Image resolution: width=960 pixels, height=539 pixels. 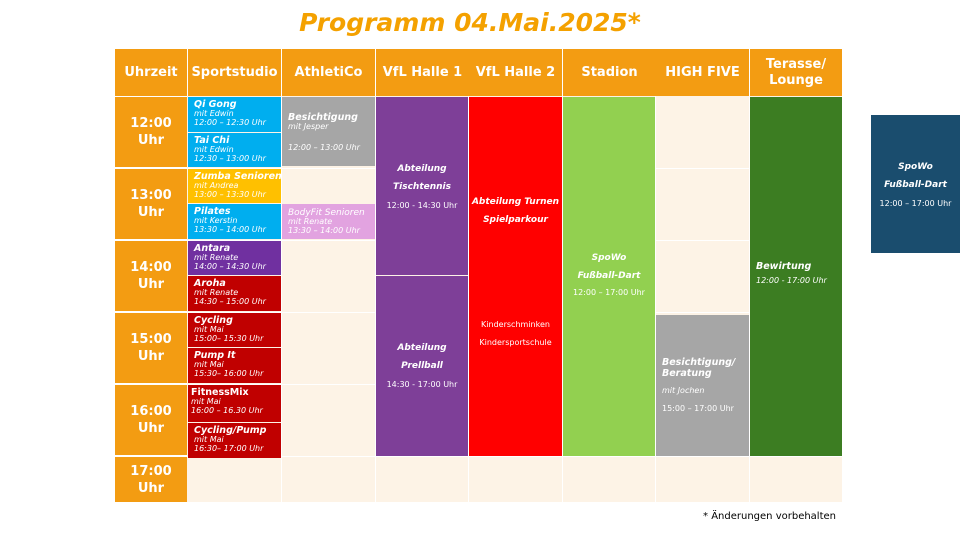 I want to click on event-aroha: Aroha mit Renate 14:30 – 15:00 Uhr, so click(x=234, y=293).